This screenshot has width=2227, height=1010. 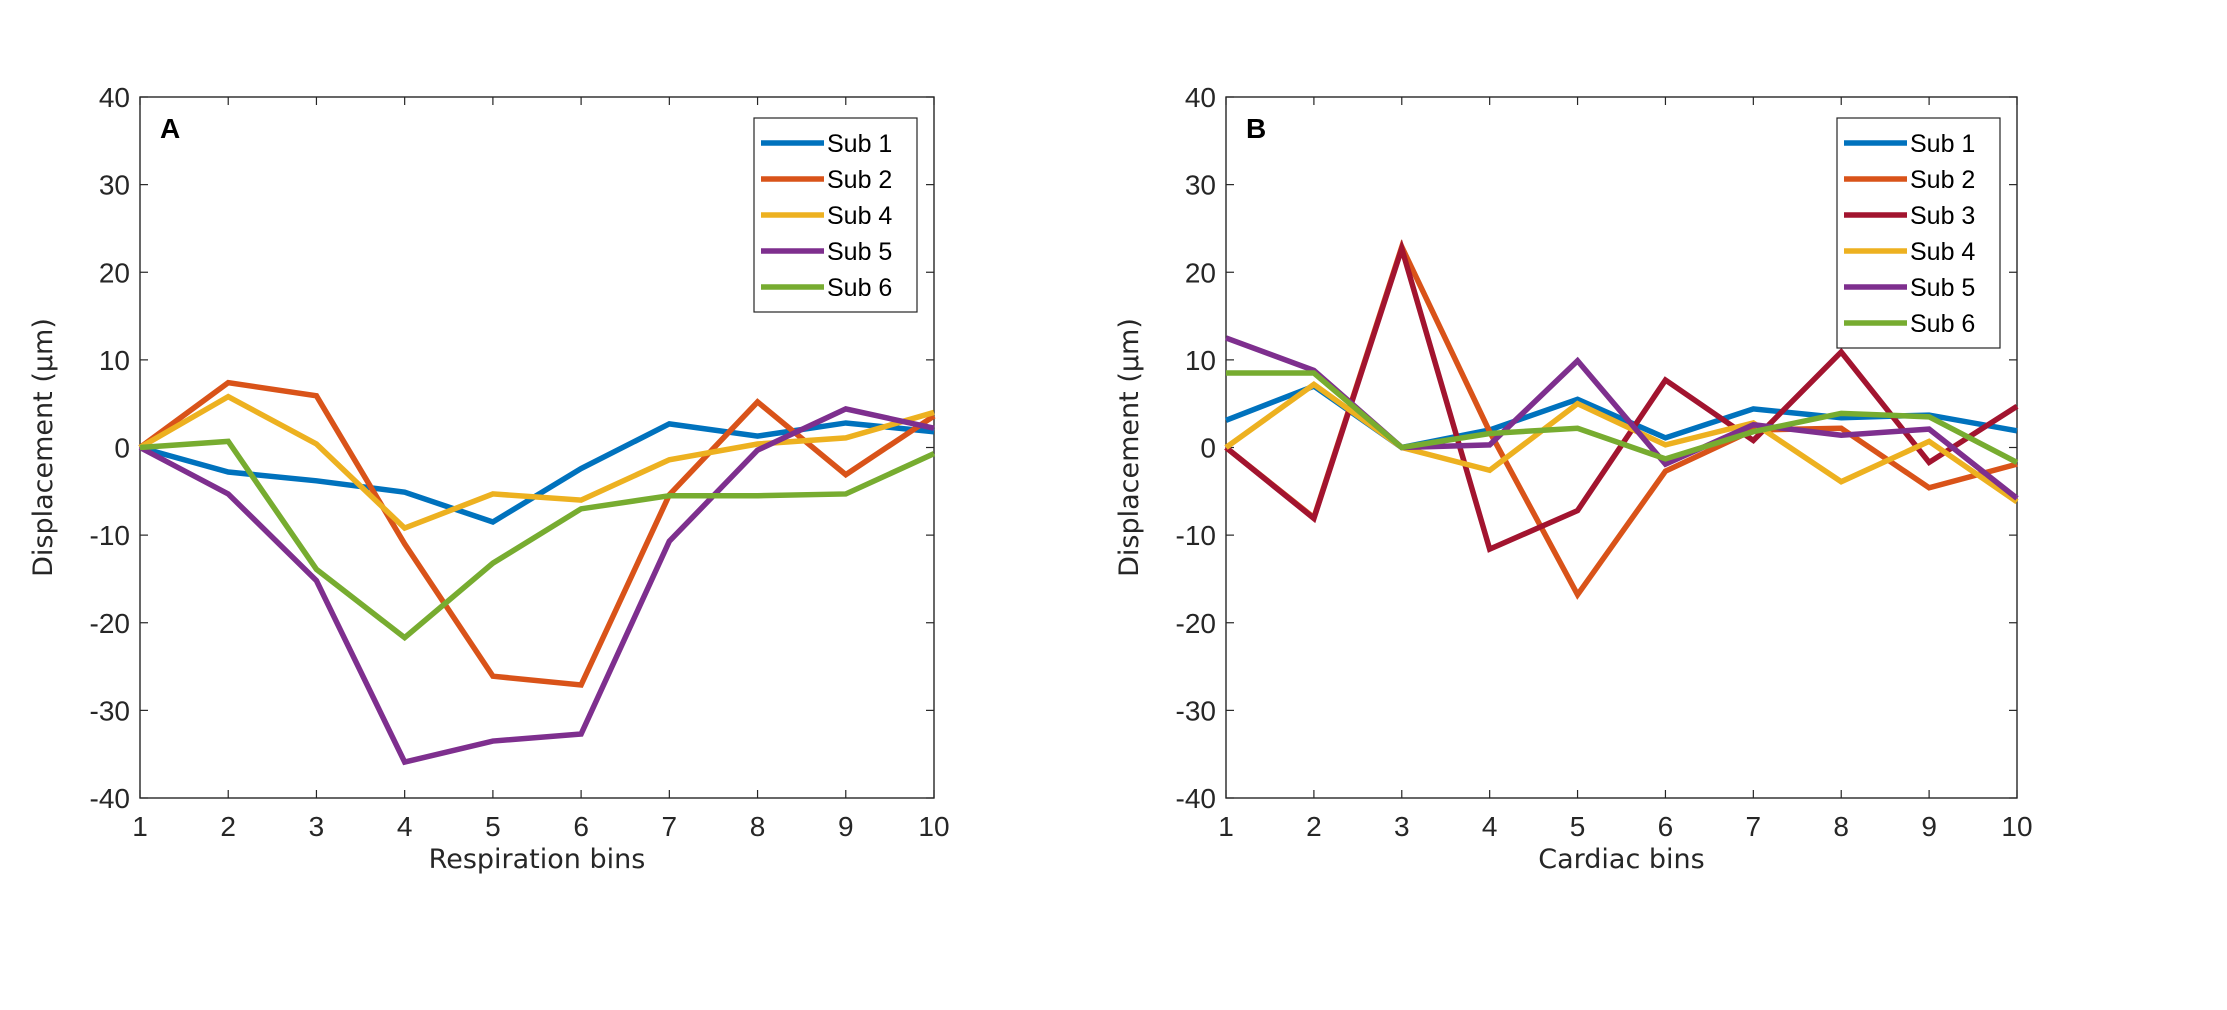 What do you see at coordinates (1942, 216) in the screenshot?
I see `legend-entry: Sub 3` at bounding box center [1942, 216].